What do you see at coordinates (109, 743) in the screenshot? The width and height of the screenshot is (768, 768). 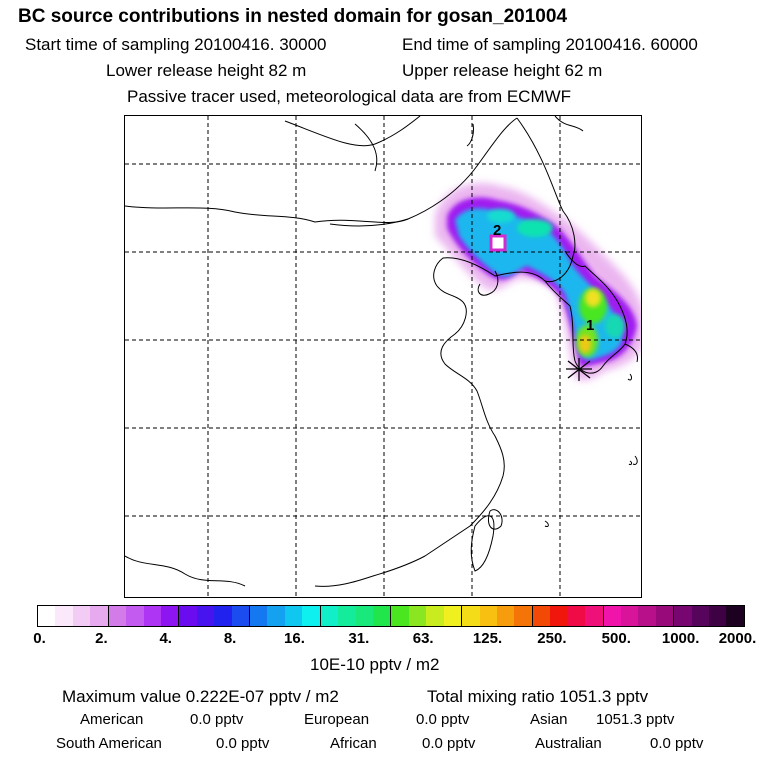 I see `source-name: South American` at bounding box center [109, 743].